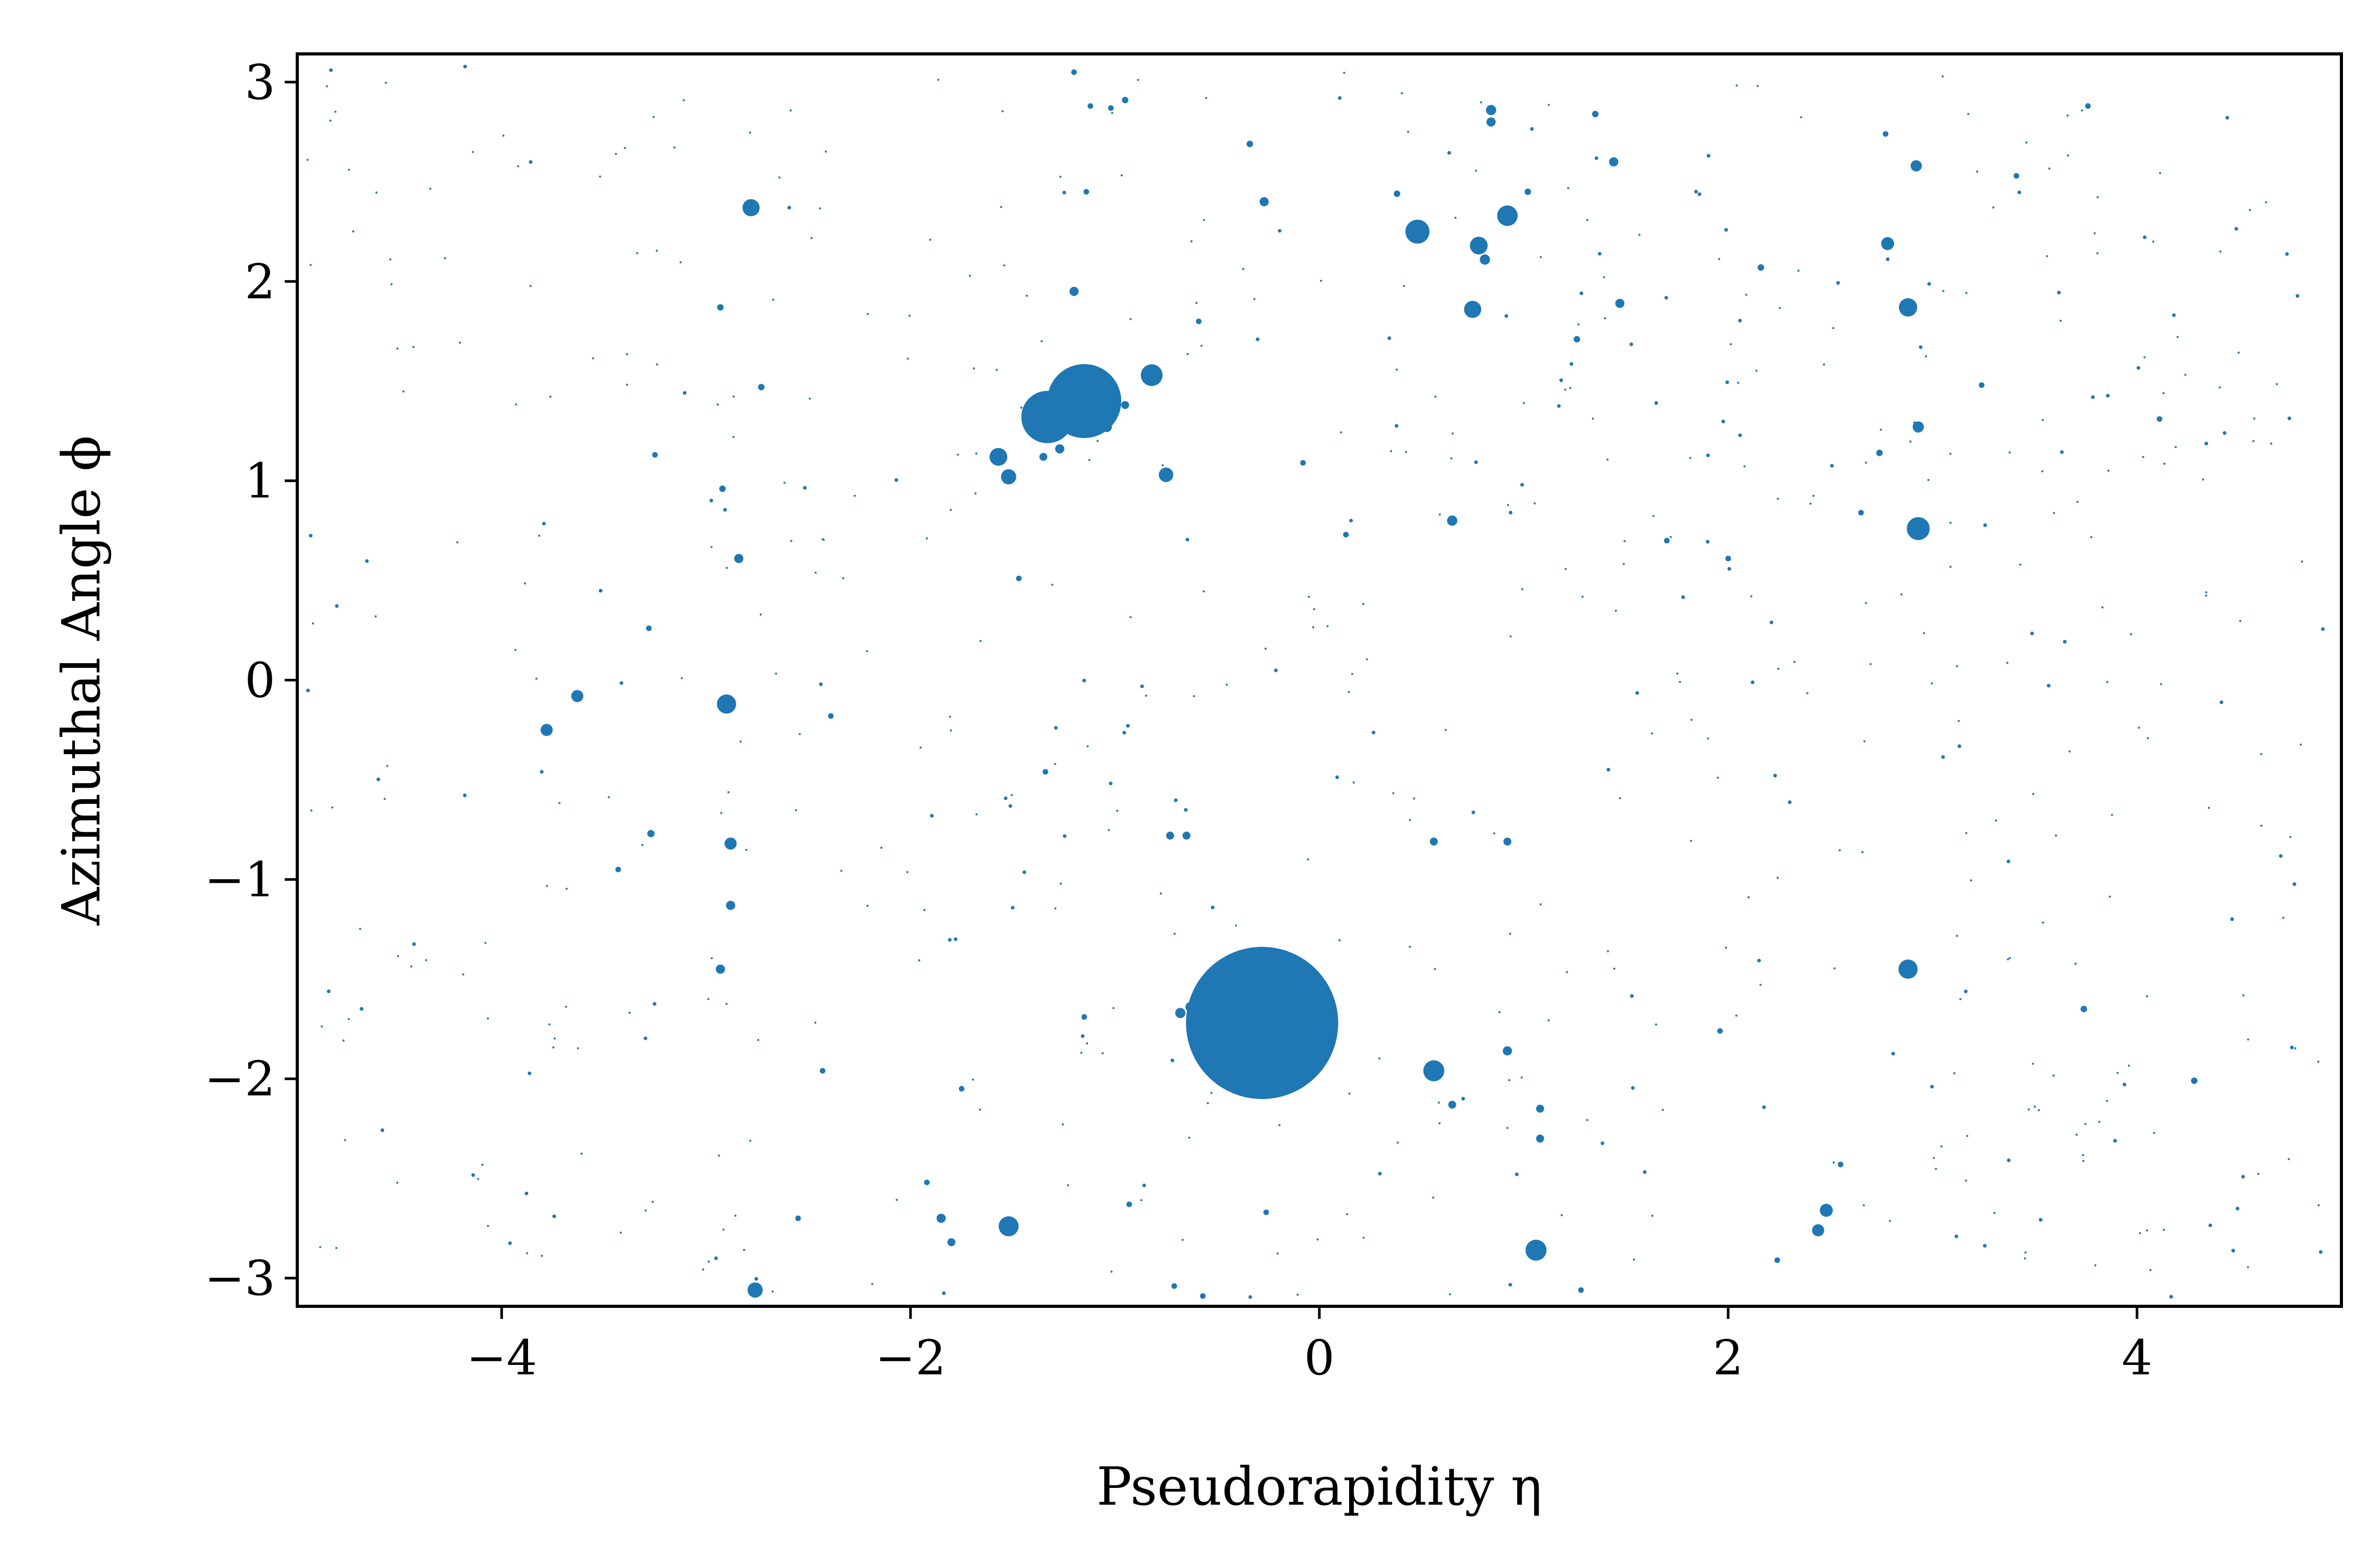 This screenshot has width=2377, height=1568. Describe the element at coordinates (1319, 1358) in the screenshot. I see `x-tick-label: 0` at that location.